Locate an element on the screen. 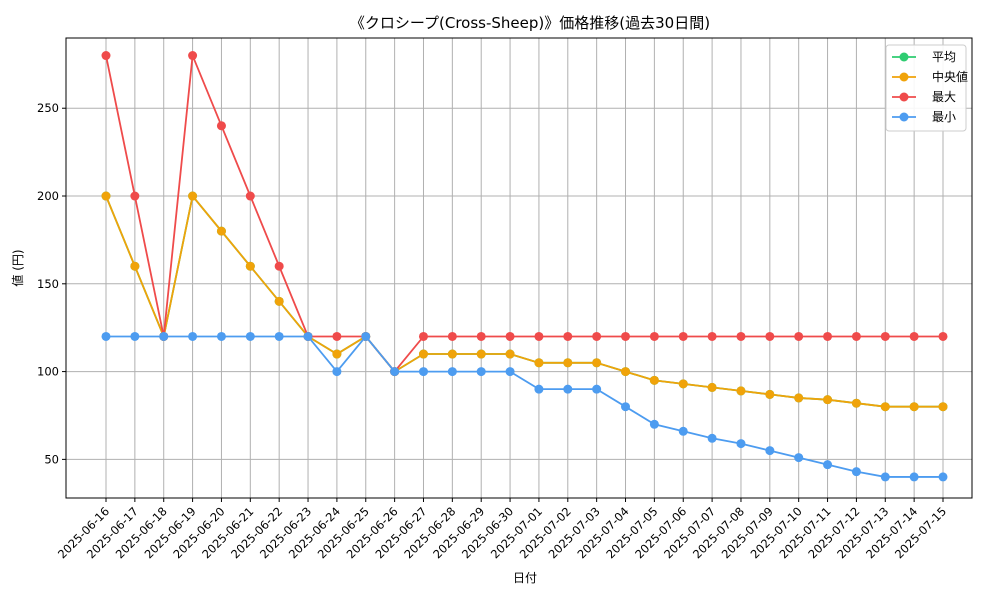 The height and width of the screenshot is (604, 1000). legend-label: 平均 is located at coordinates (944, 57).